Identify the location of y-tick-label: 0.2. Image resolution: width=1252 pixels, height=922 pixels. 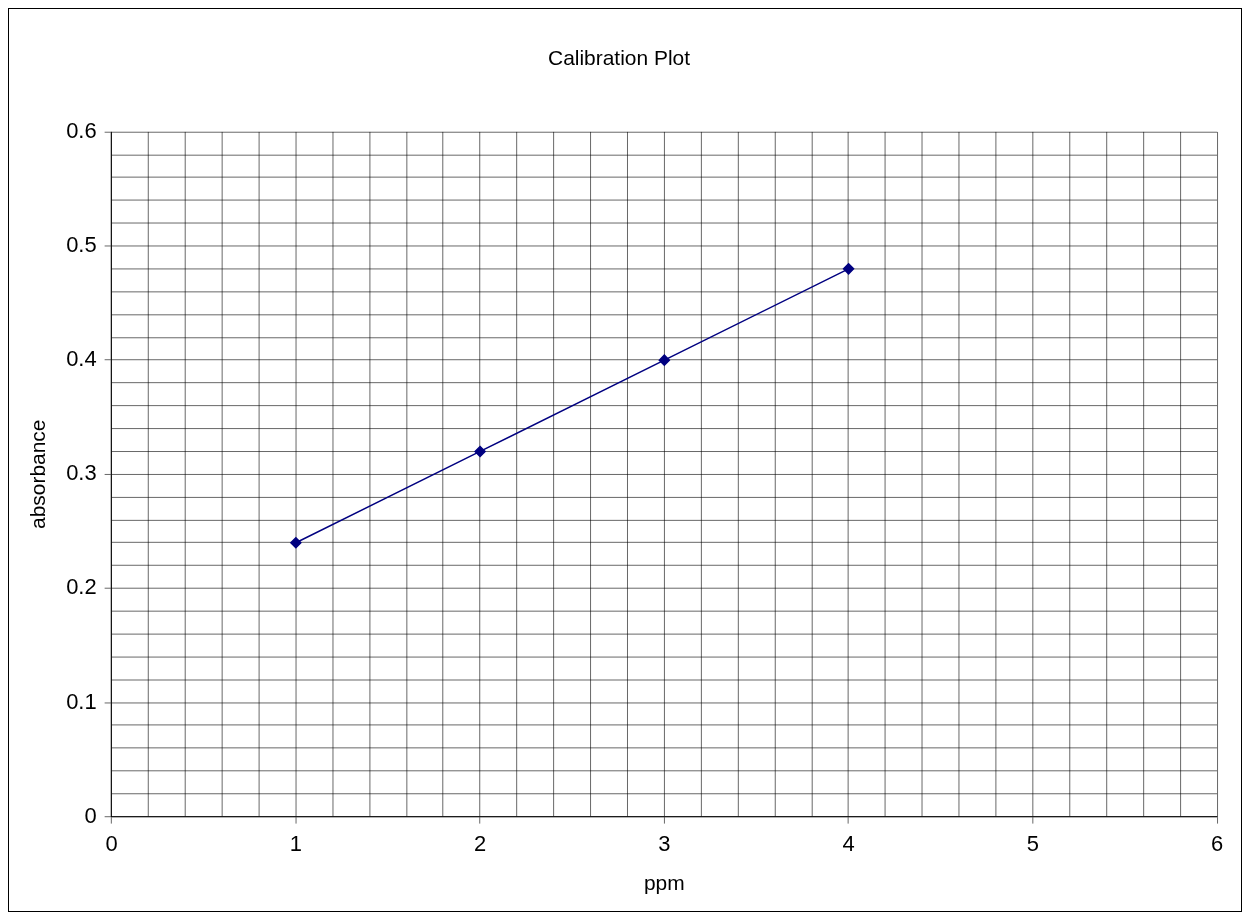
(81, 587).